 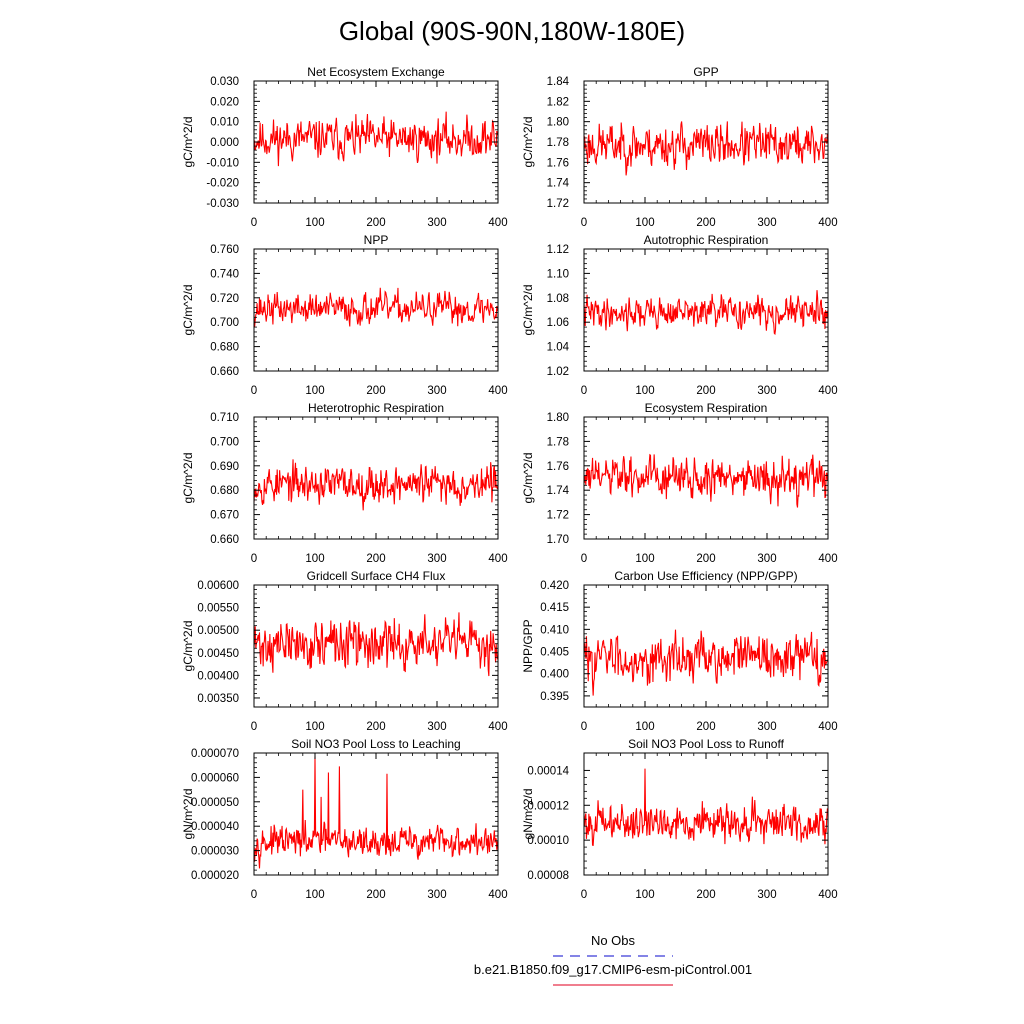 What do you see at coordinates (558, 82) in the screenshot?
I see `y-tick-label: 1.84` at bounding box center [558, 82].